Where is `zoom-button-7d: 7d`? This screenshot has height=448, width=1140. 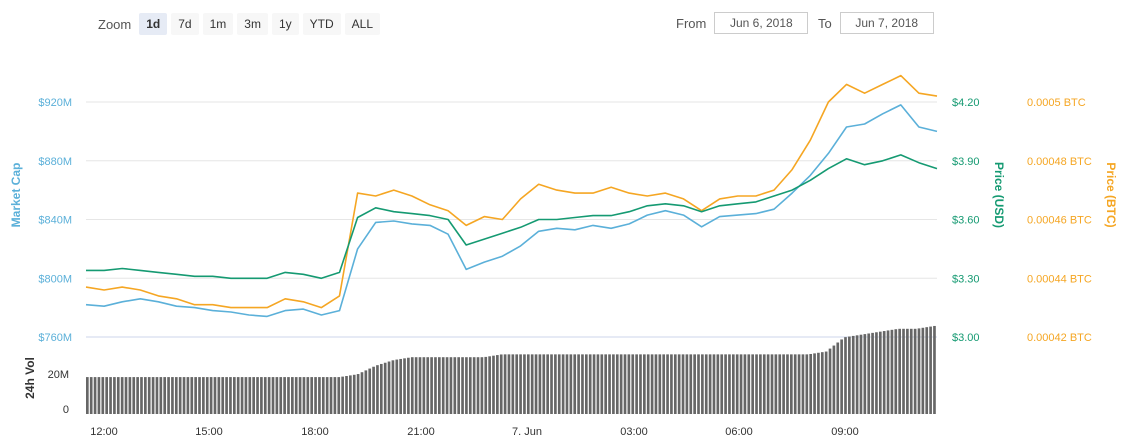 zoom-button-7d: 7d is located at coordinates (185, 24).